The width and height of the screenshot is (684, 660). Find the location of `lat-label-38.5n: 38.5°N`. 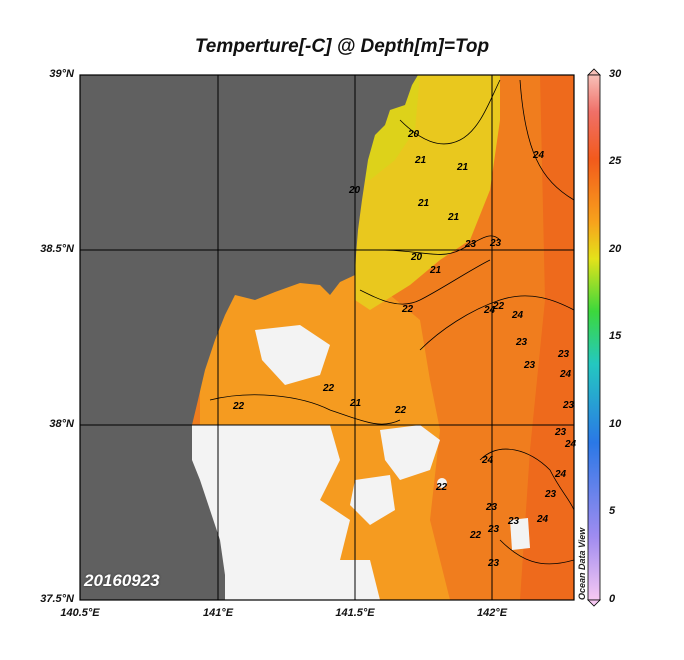

lat-label-38.5n: 38.5°N is located at coordinates (57, 249).